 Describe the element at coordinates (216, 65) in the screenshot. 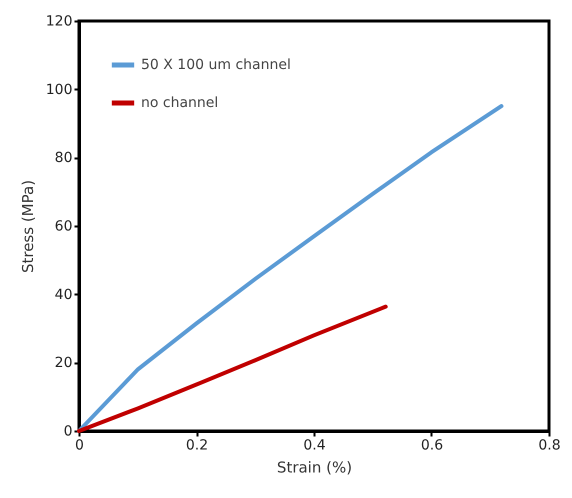

I see `legend-label: 50 X 100 um channel` at that location.